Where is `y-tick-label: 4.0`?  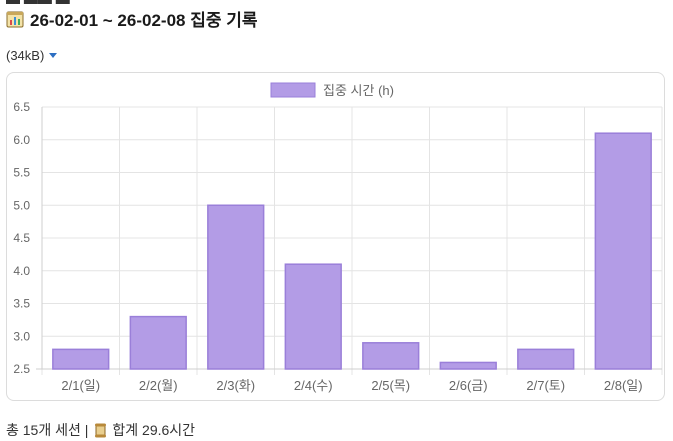
y-tick-label: 4.0 is located at coordinates (21, 271).